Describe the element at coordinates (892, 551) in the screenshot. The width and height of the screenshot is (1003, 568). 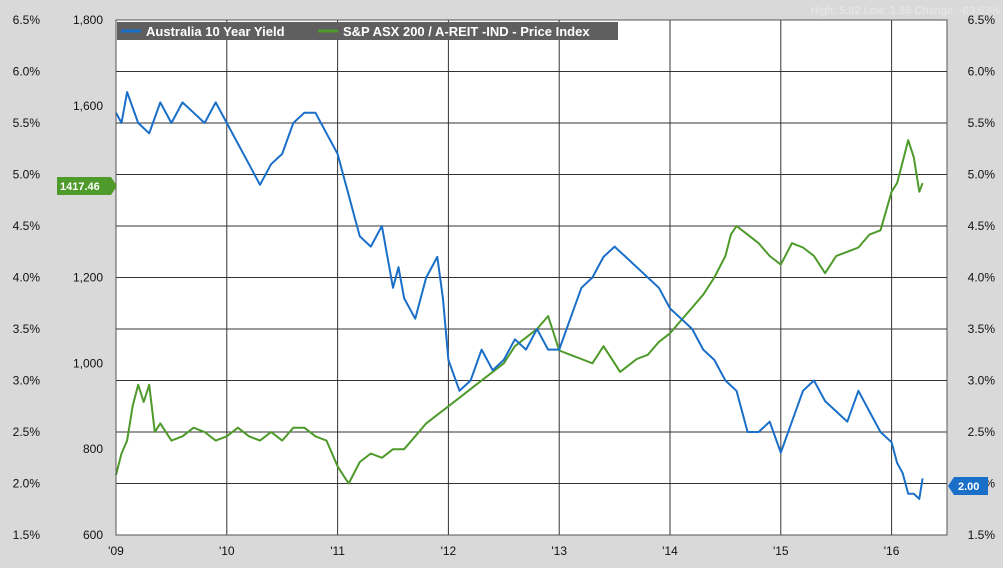
I see `x-axis-tick-label: '16` at that location.